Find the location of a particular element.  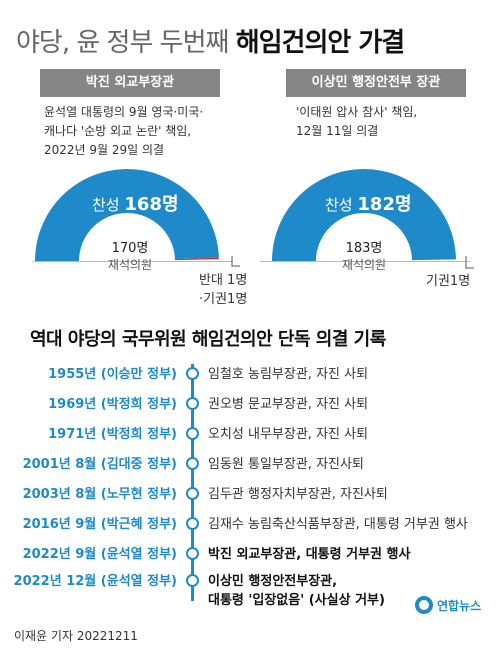

timeline-event: 이상민 행정안전부장관, 대통령 '입장없음' (사실상 거부) is located at coordinates (296, 591).